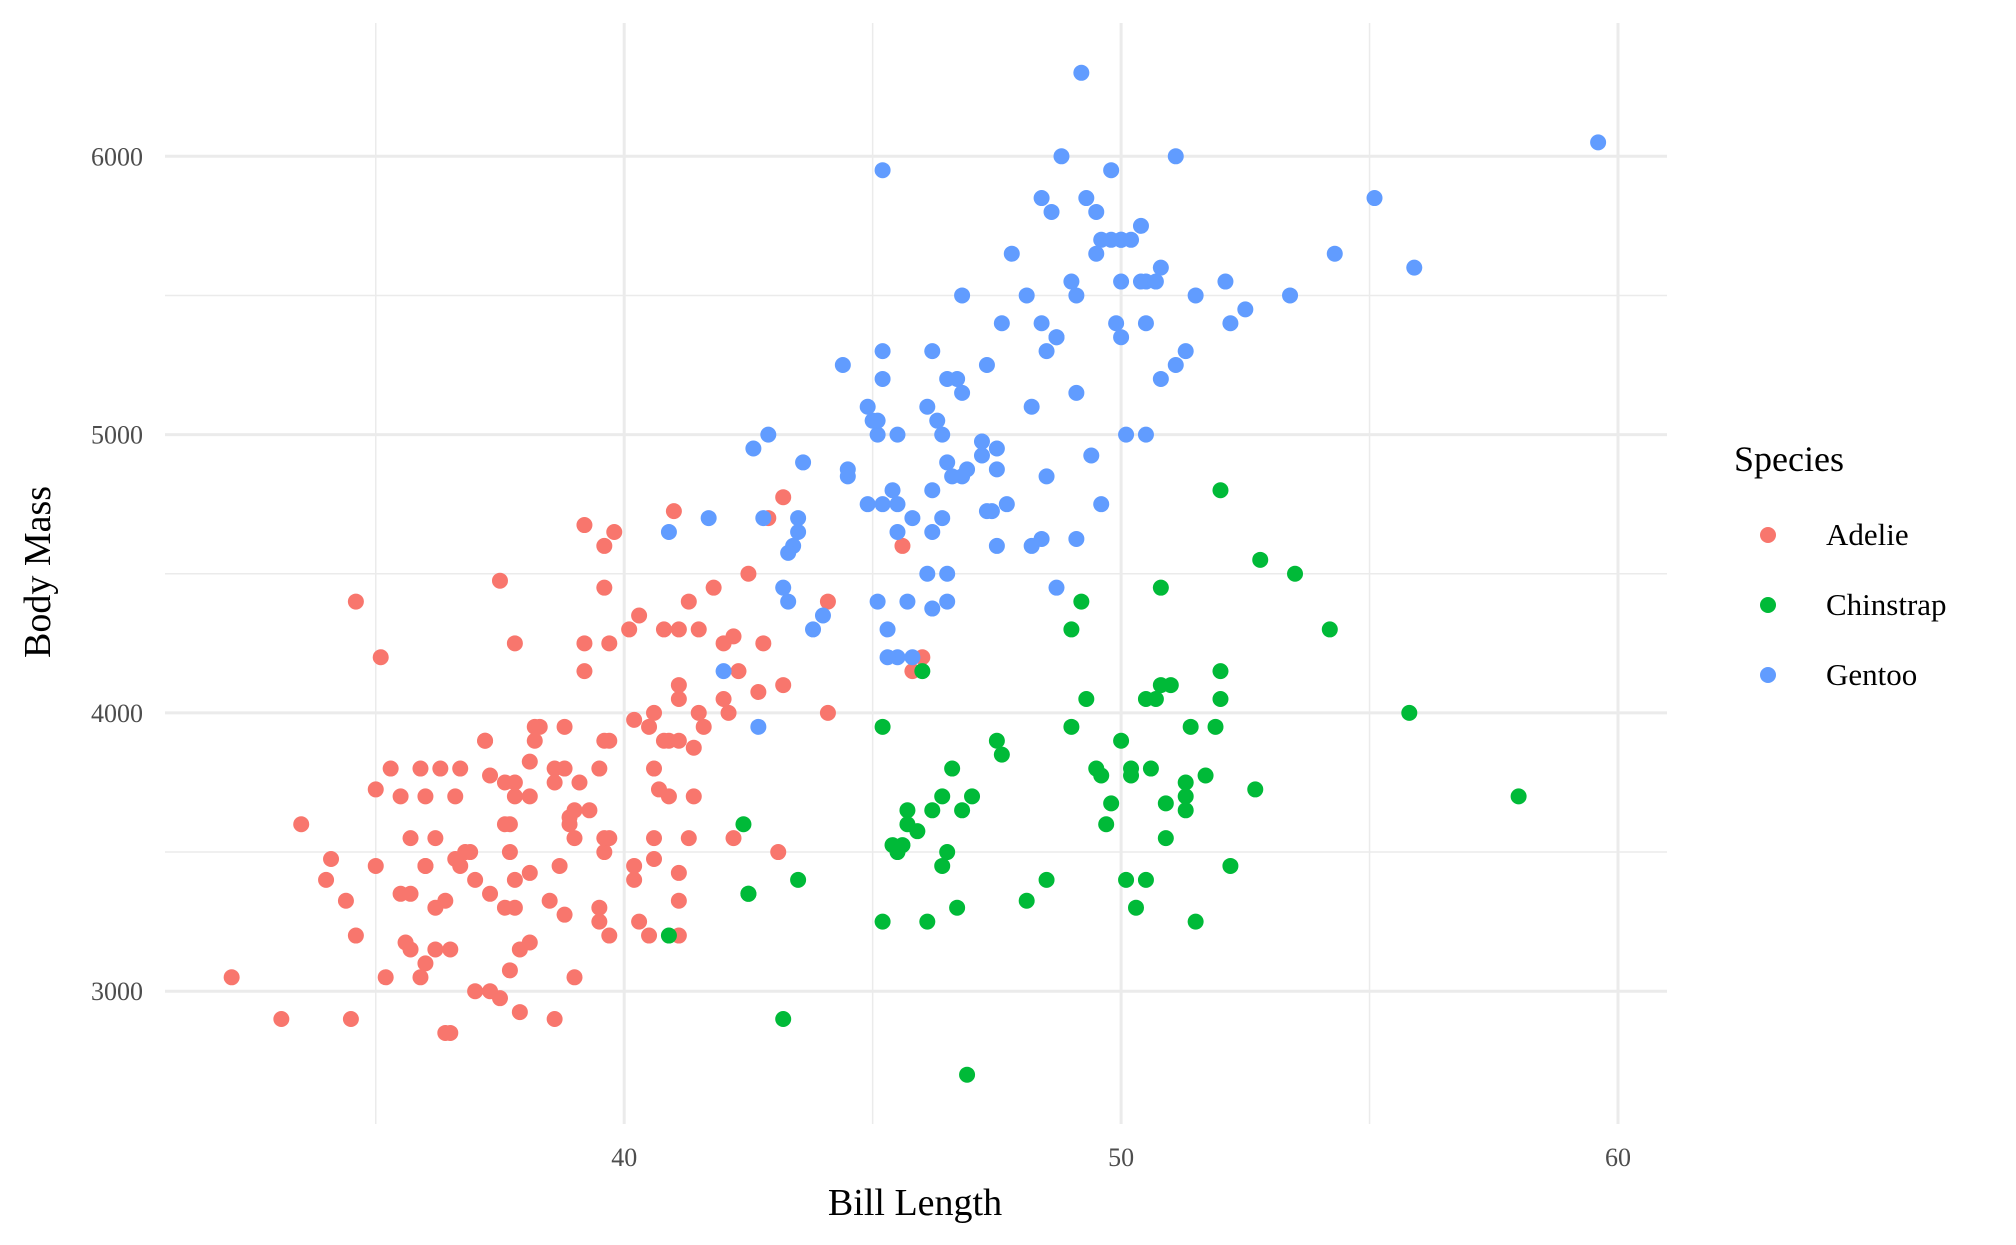  What do you see at coordinates (117, 713) in the screenshot?
I see `y-tick-label: 4000` at bounding box center [117, 713].